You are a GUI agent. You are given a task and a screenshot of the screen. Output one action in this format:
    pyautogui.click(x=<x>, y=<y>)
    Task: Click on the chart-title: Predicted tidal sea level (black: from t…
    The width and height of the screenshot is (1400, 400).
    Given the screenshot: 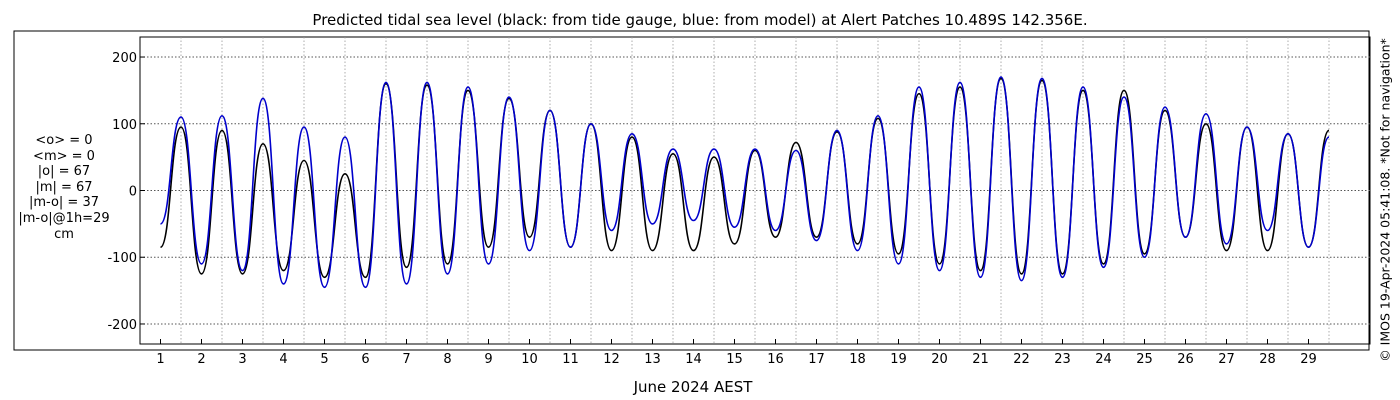 What is the action you would take?
    pyautogui.click(x=699, y=20)
    